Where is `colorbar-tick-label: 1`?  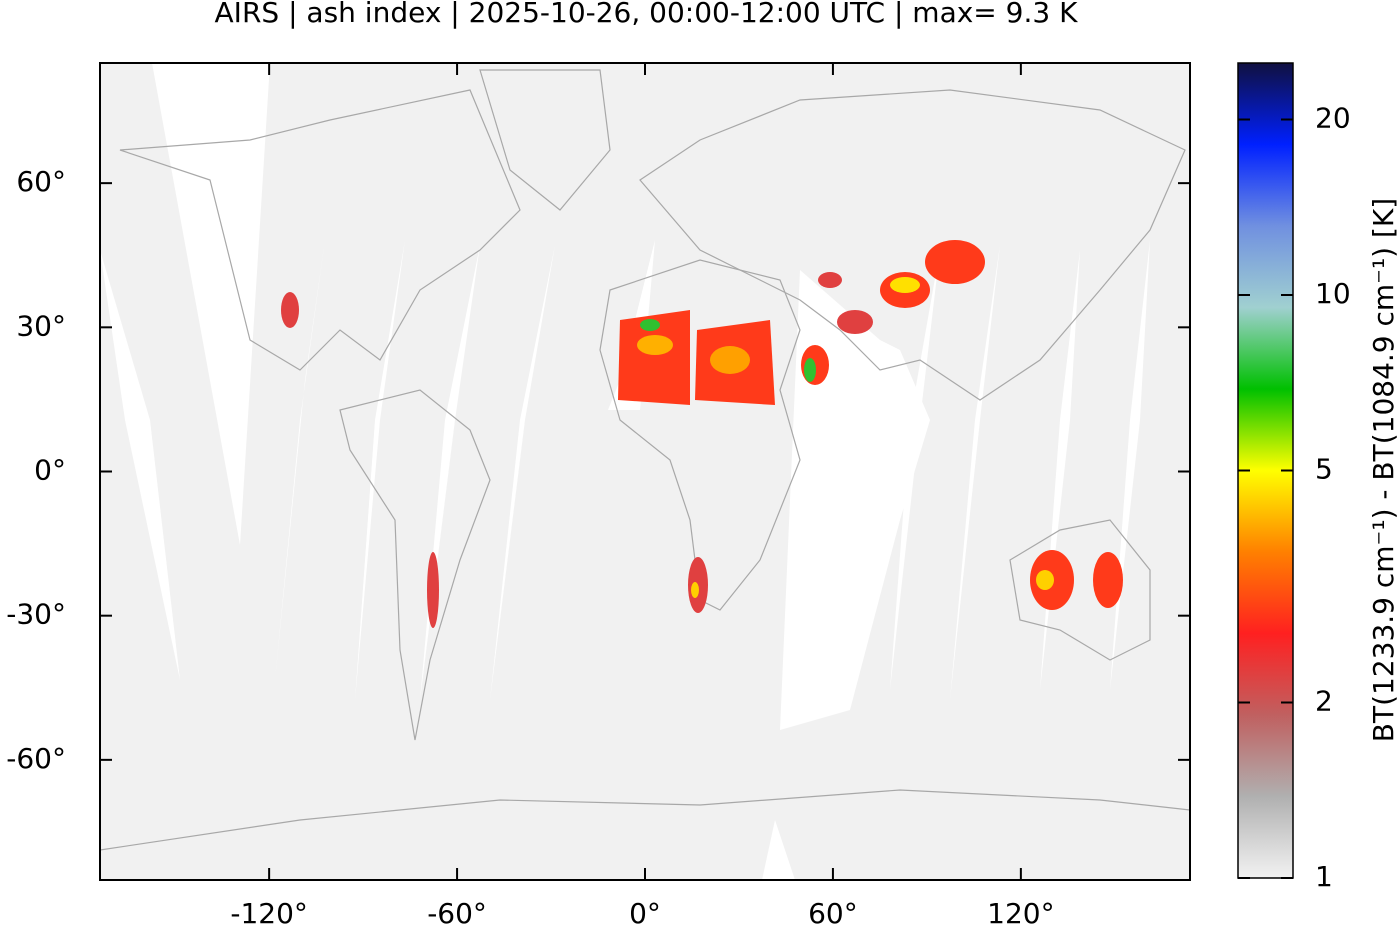 colorbar-tick-label: 1 is located at coordinates (1324, 876).